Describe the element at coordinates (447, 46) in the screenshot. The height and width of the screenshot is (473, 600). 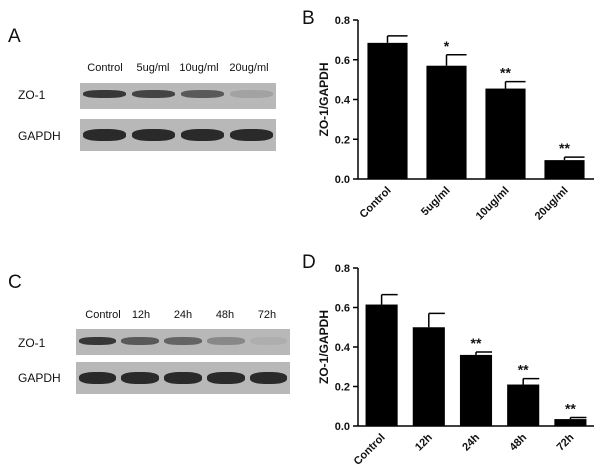
I see `significance-label: *` at that location.